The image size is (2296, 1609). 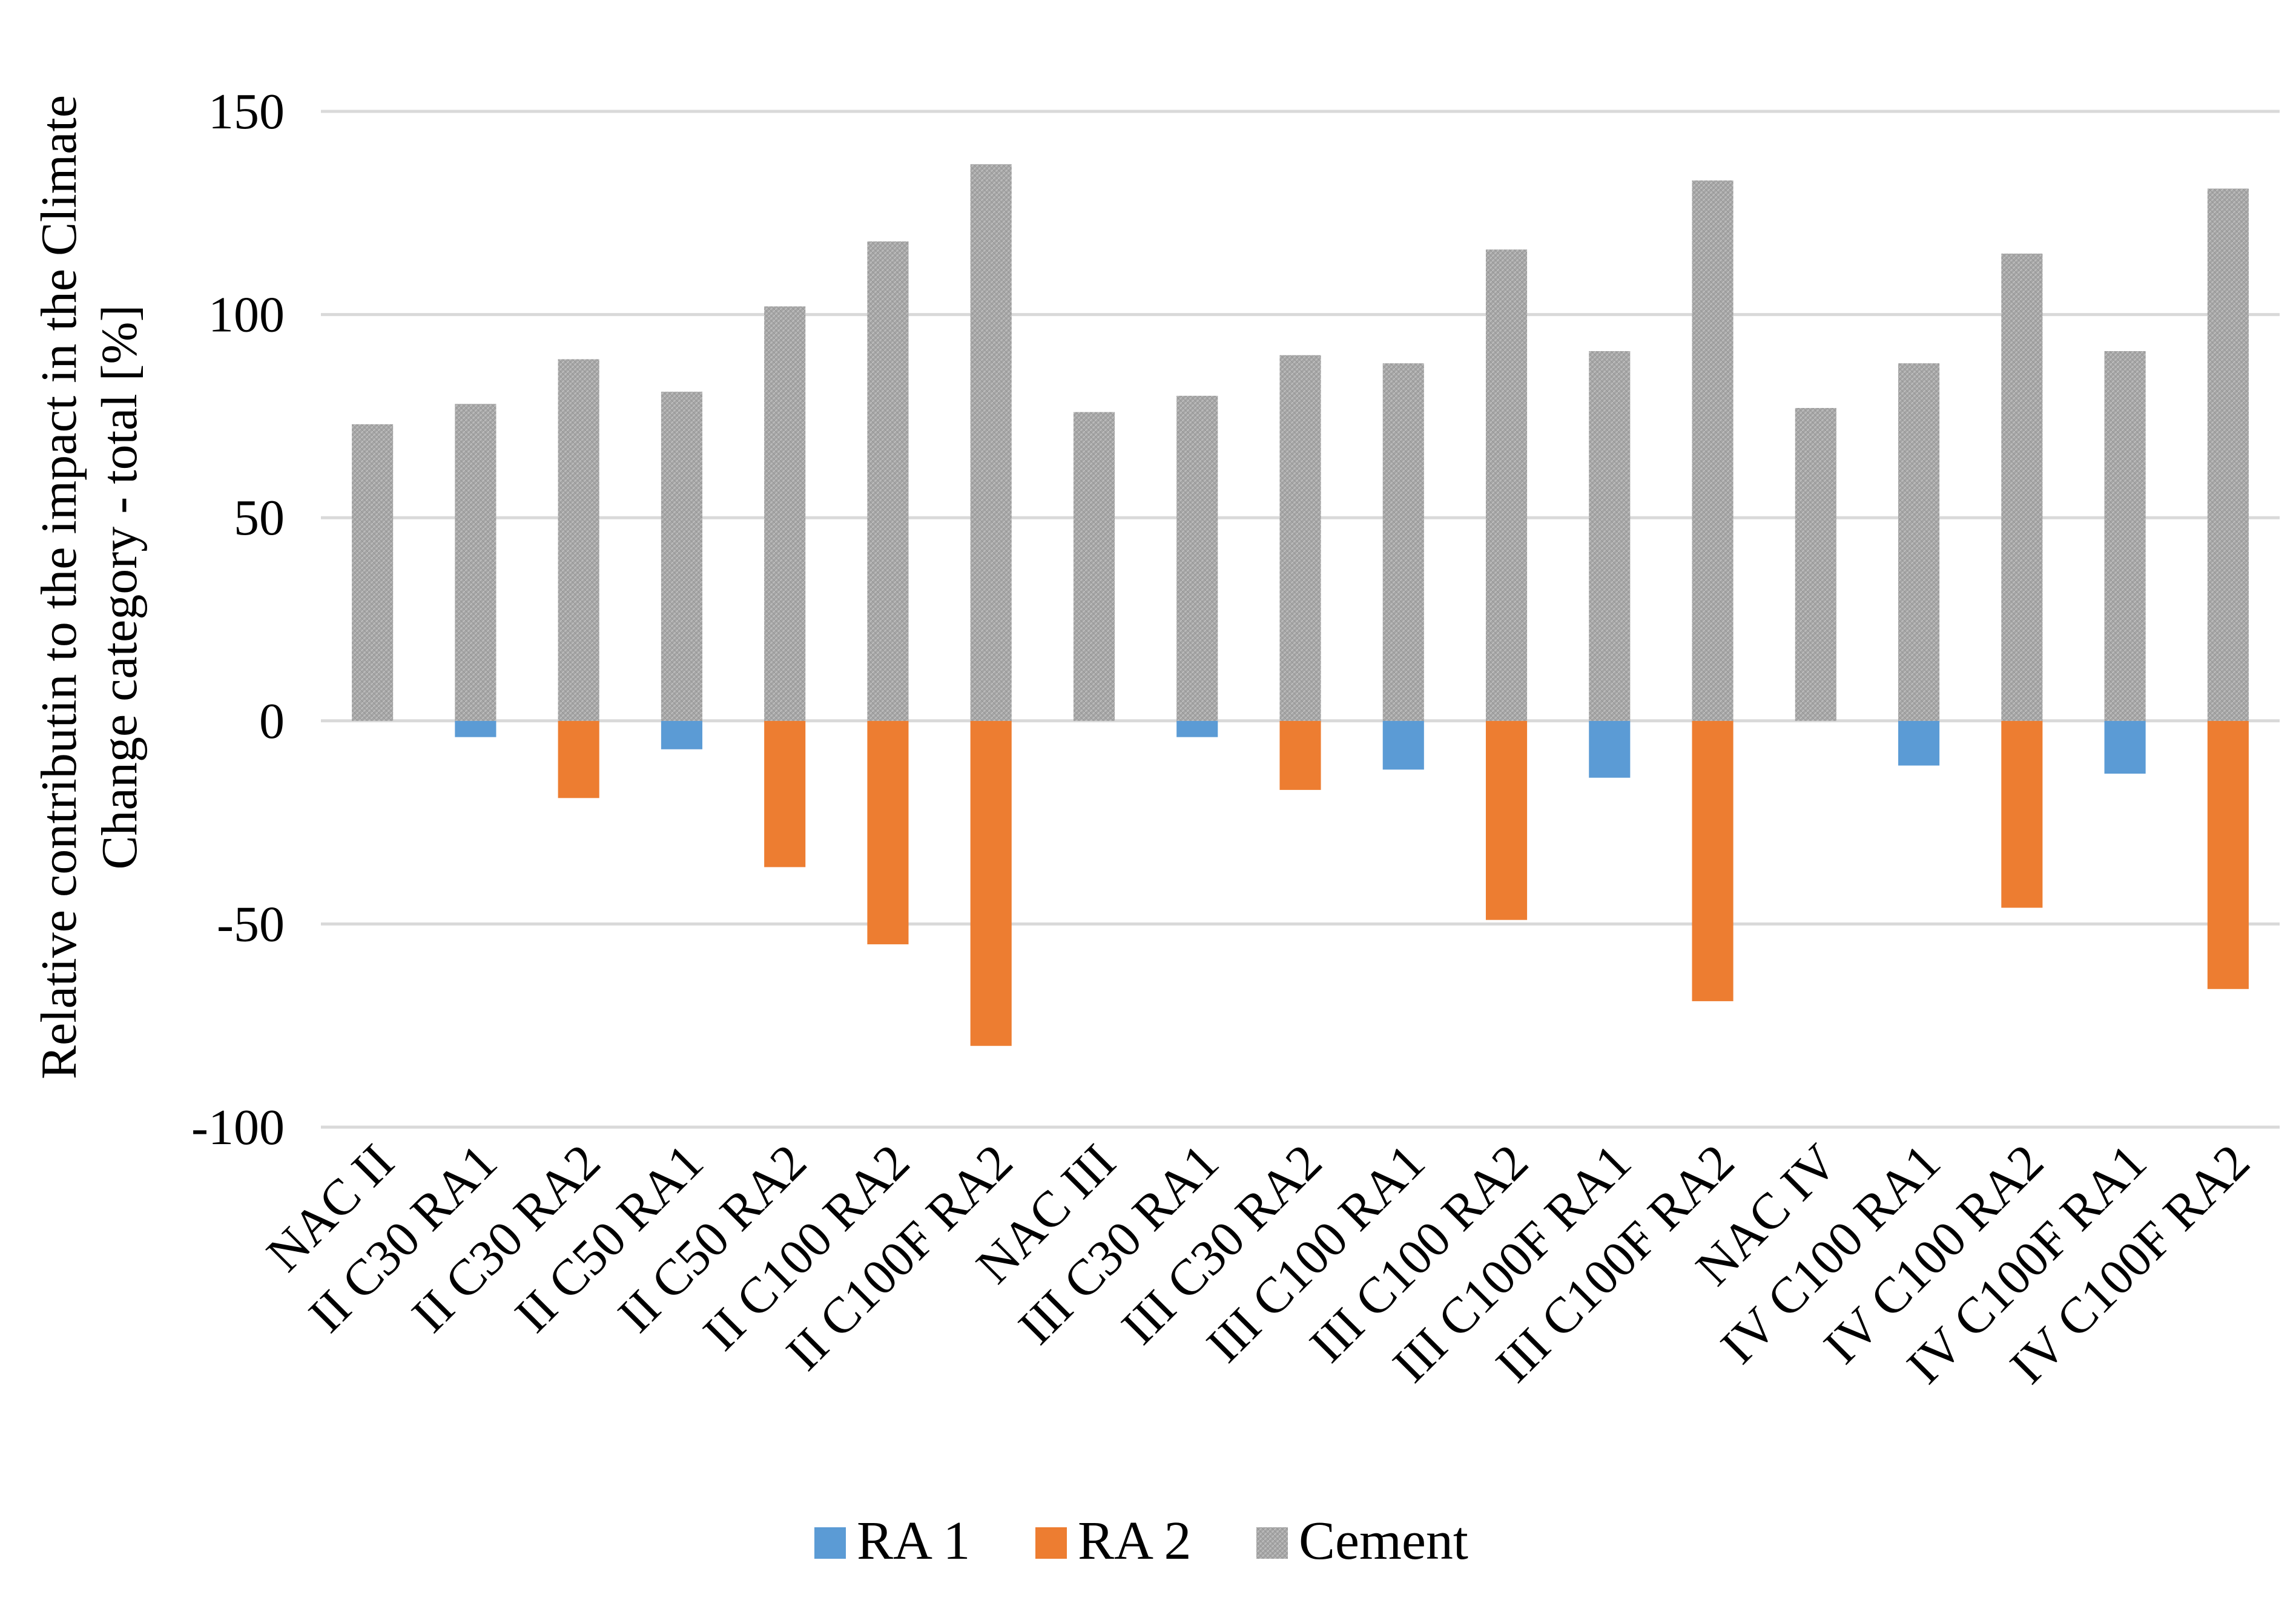 What do you see at coordinates (119, 587) in the screenshot?
I see `y-axis-title-line: Change category - total [%]` at bounding box center [119, 587].